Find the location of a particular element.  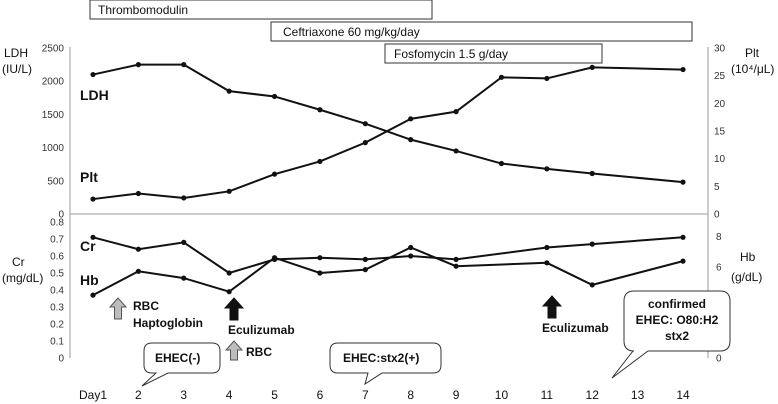

hb-line is located at coordinates (388, 271).